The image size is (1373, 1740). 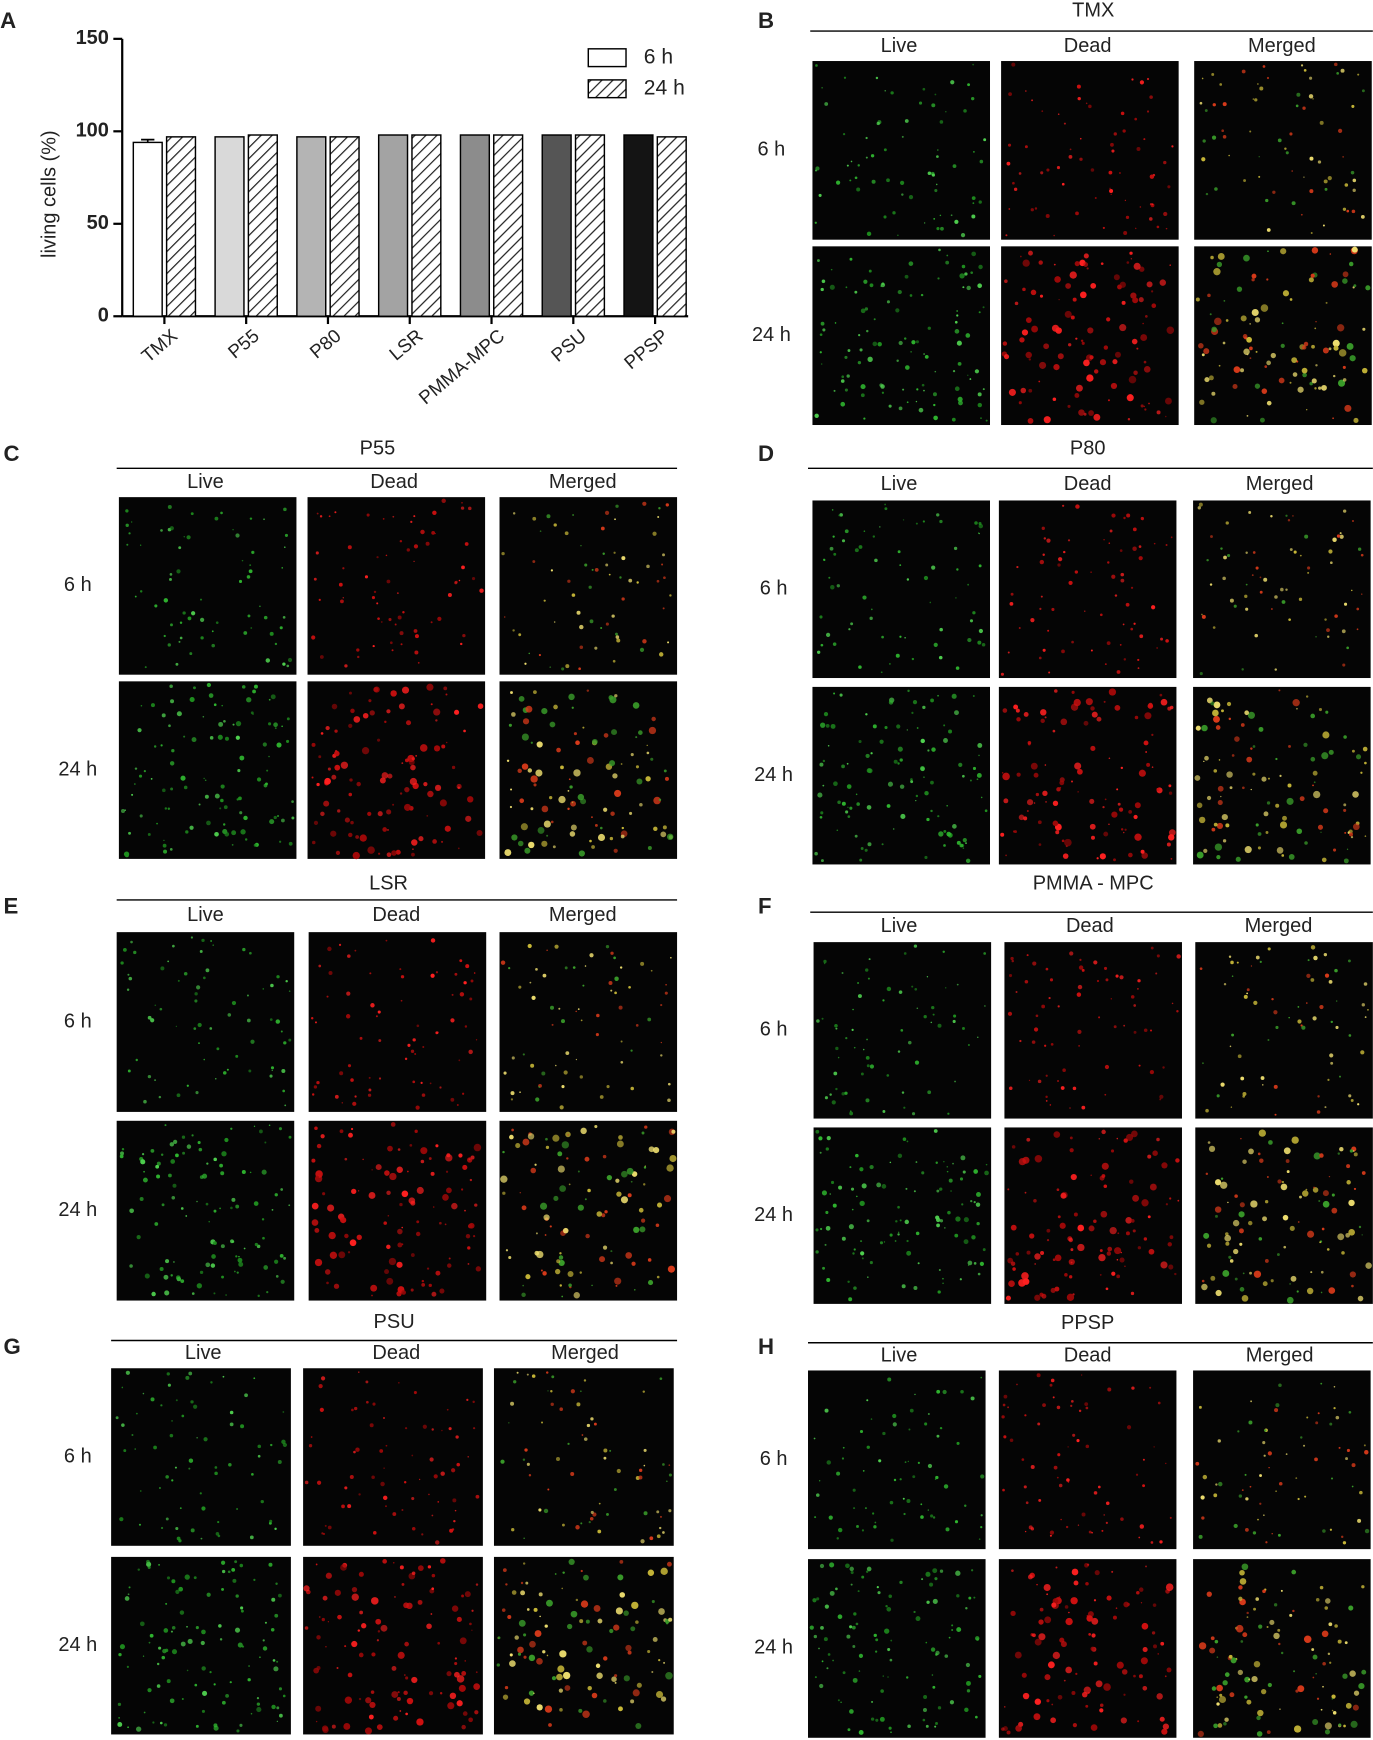 What do you see at coordinates (1283, 336) in the screenshot?
I see `micrograph-background` at bounding box center [1283, 336].